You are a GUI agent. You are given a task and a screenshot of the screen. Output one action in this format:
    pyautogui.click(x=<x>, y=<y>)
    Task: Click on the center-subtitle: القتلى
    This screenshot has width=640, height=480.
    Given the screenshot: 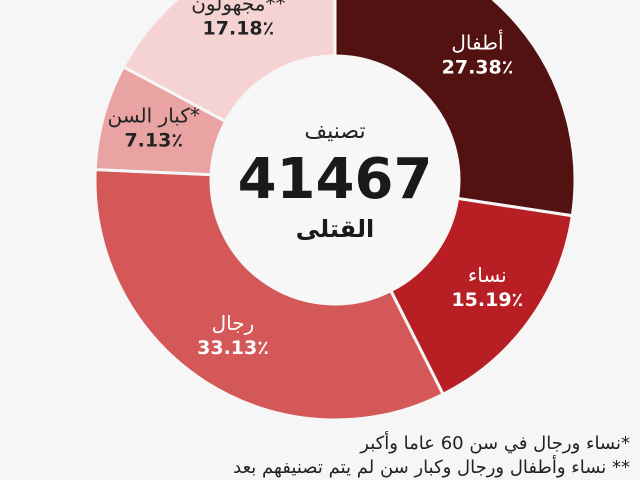 What is the action you would take?
    pyautogui.click(x=335, y=229)
    